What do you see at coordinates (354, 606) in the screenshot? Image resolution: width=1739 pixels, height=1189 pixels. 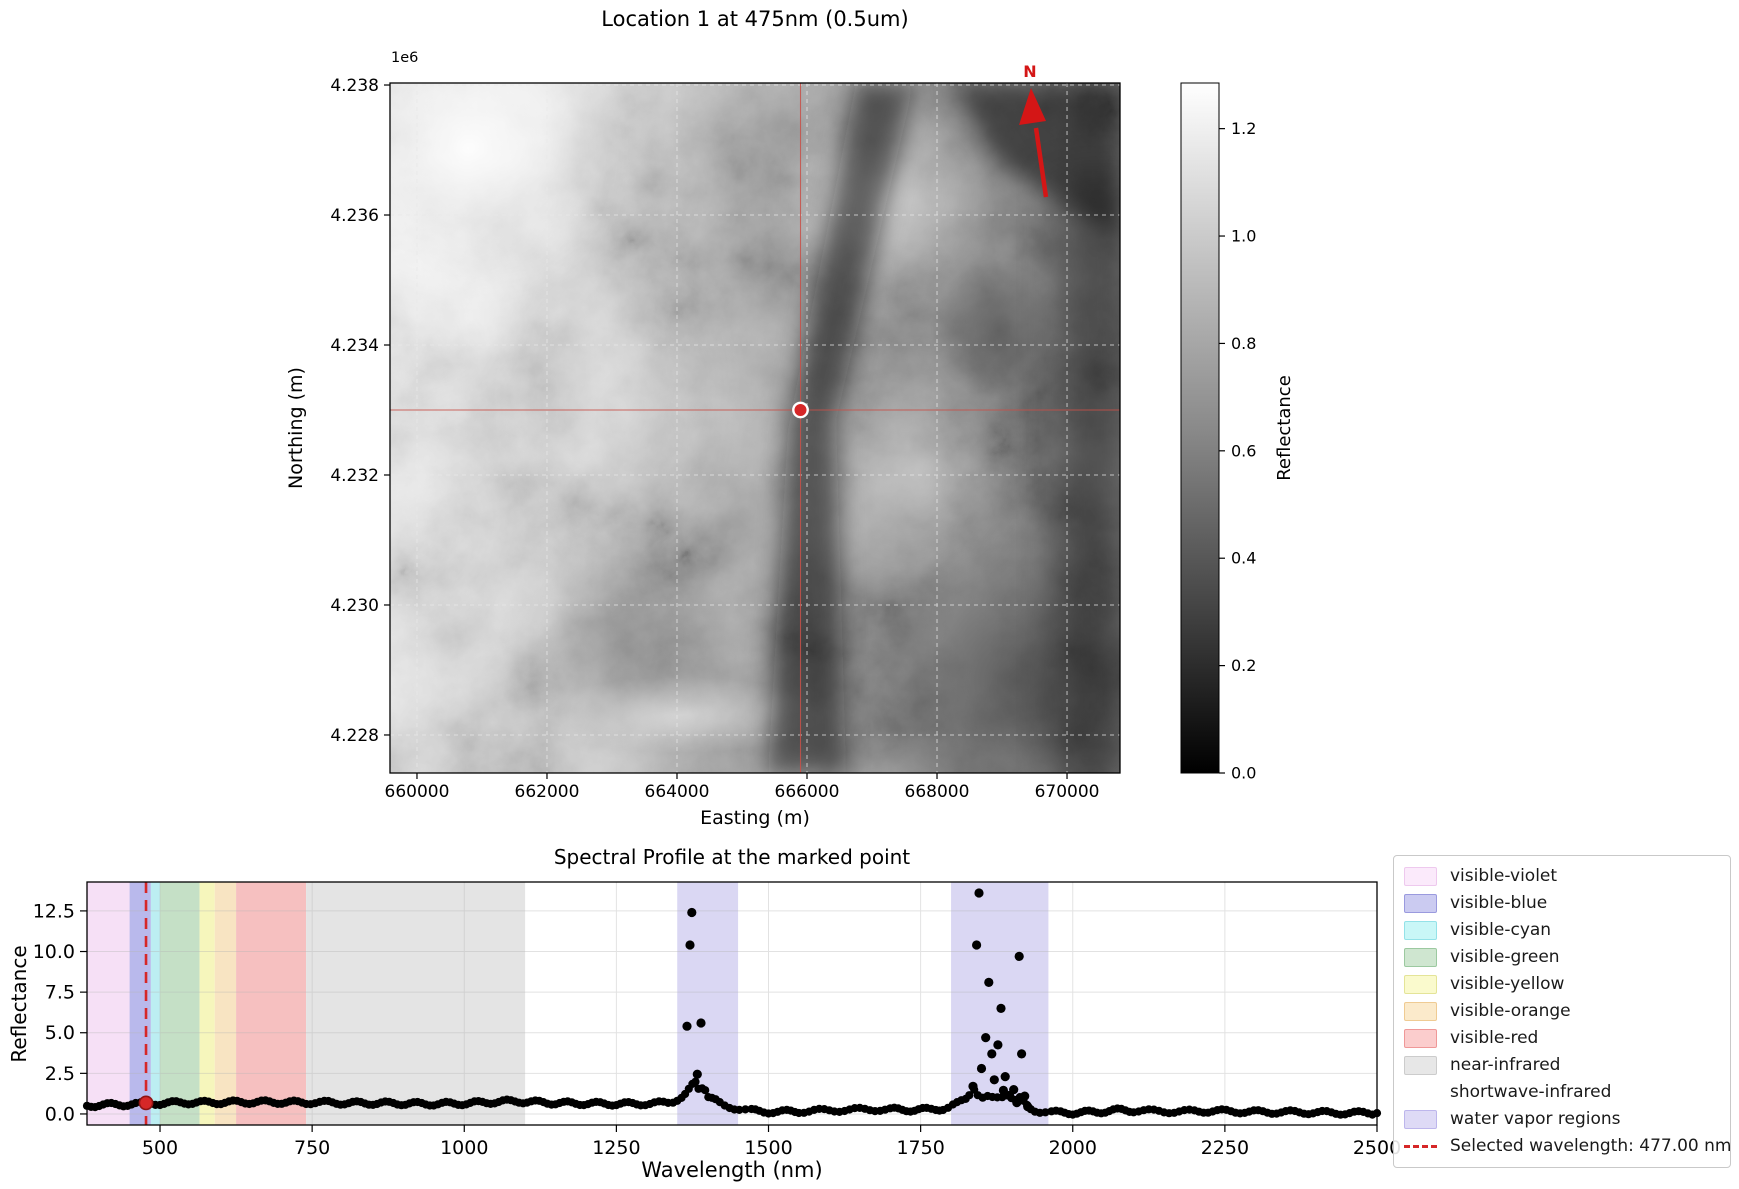 I see `map-y-tick-label: 4.230` at bounding box center [354, 606].